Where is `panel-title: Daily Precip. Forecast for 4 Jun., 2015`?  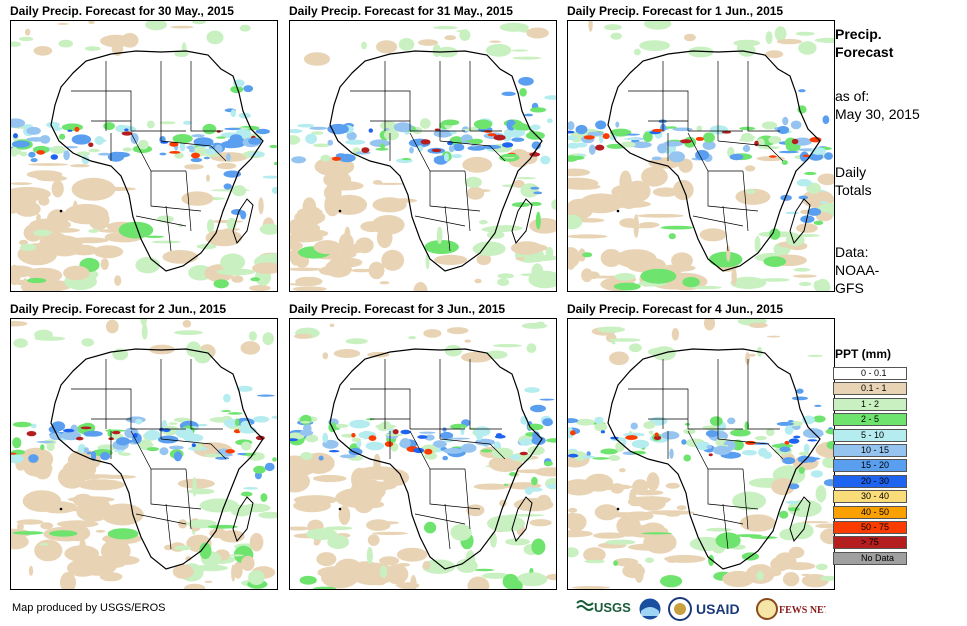
panel-title: Daily Precip. Forecast for 4 Jun., 2015 is located at coordinates (675, 309).